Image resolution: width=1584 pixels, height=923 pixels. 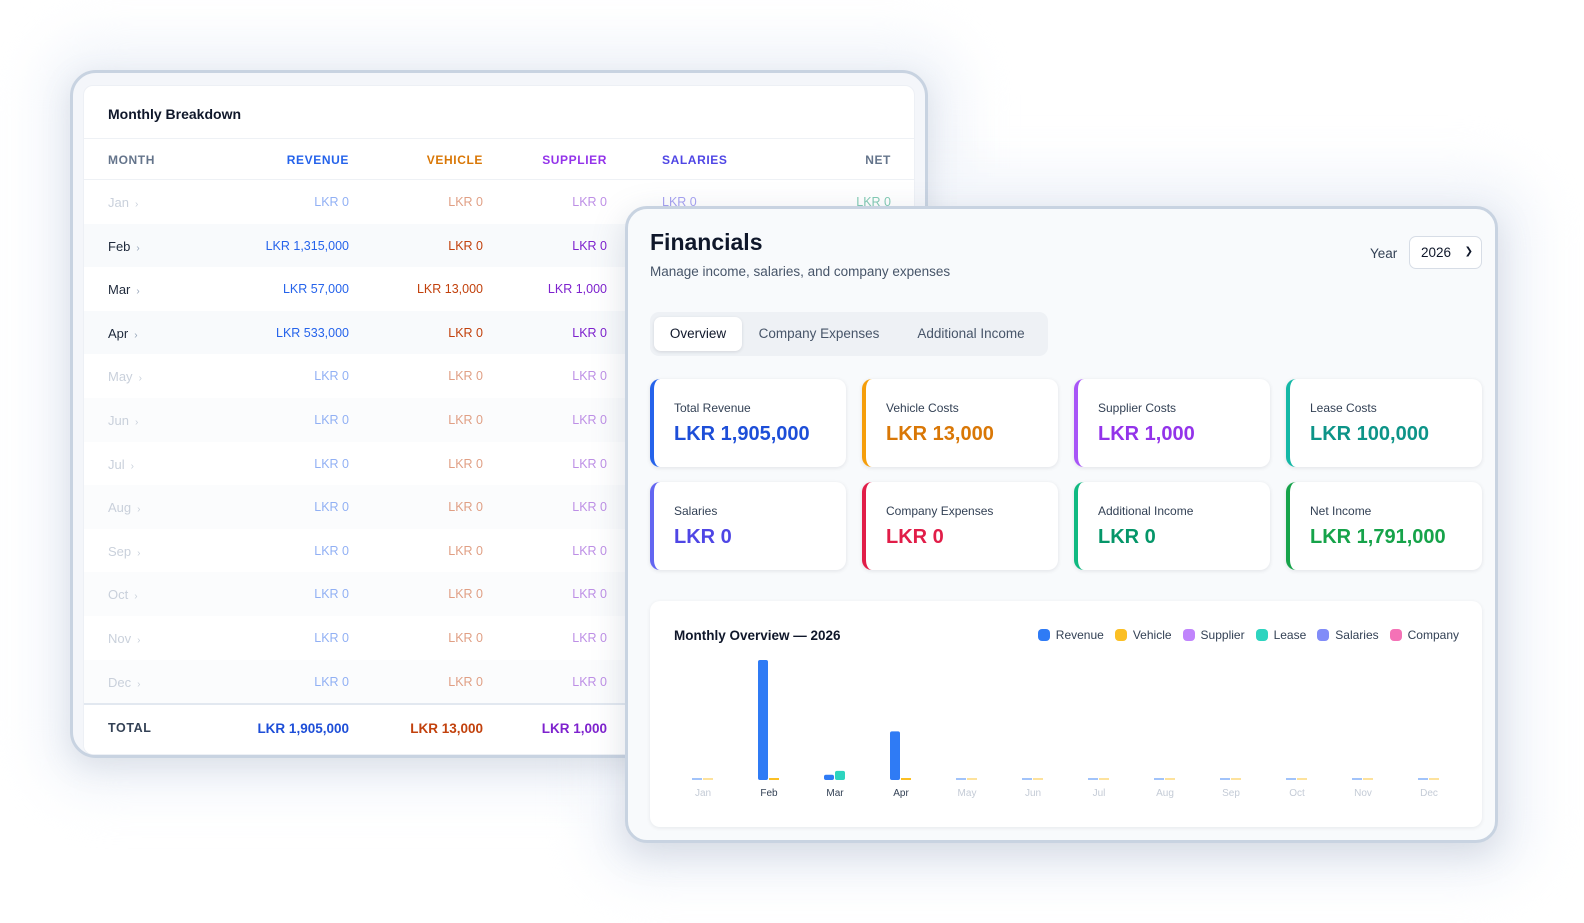 I want to click on header-vehicle: VEHICLE, so click(x=454, y=160).